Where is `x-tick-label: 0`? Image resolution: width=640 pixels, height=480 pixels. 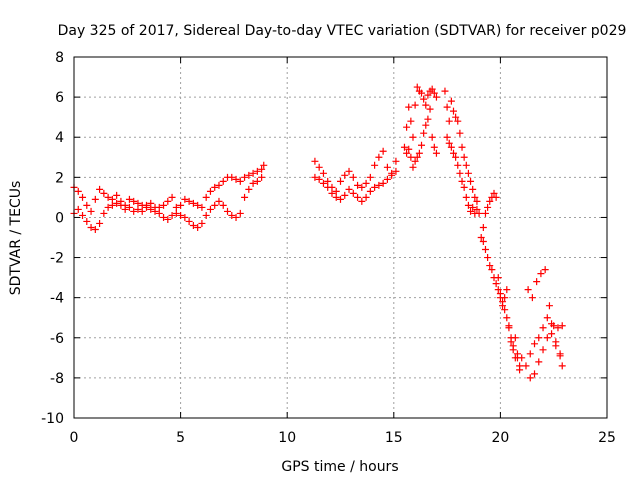 x-tick-label: 0 is located at coordinates (74, 438).